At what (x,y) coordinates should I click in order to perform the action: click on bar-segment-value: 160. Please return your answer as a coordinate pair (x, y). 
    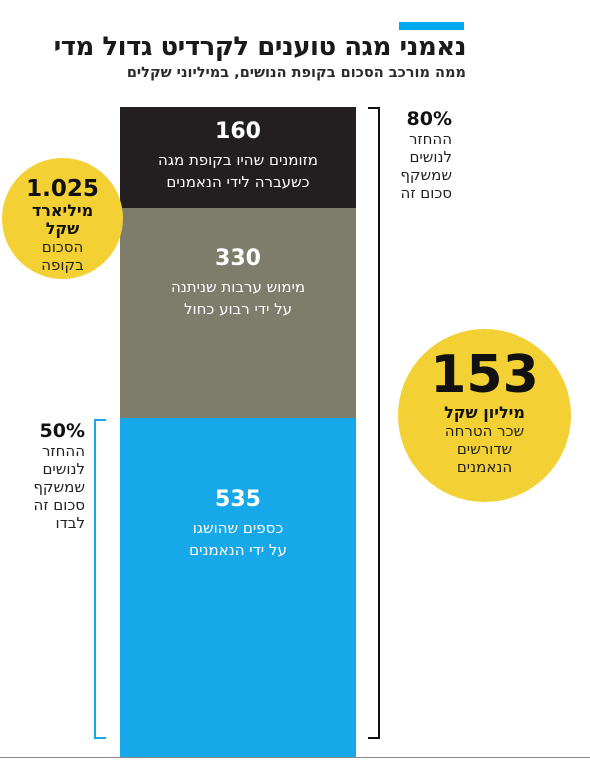
    Looking at the image, I should click on (238, 131).